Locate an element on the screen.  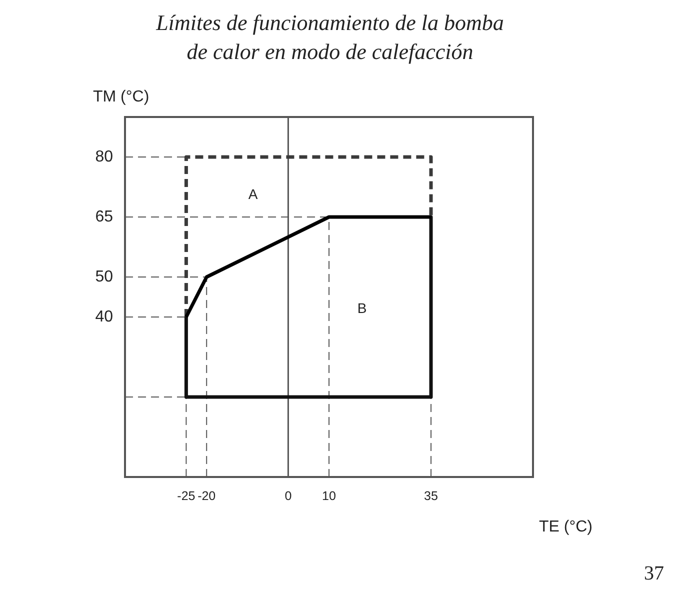
y-tick-label: 50 is located at coordinates (104, 277).